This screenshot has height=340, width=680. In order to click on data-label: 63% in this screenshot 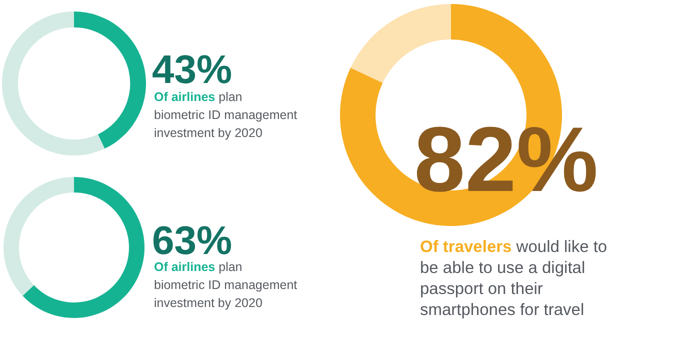, I will do `click(192, 241)`.